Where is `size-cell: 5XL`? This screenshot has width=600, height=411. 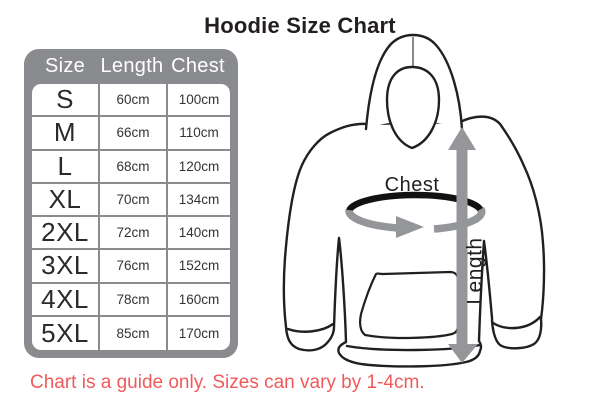
size-cell: 5XL is located at coordinates (65, 332).